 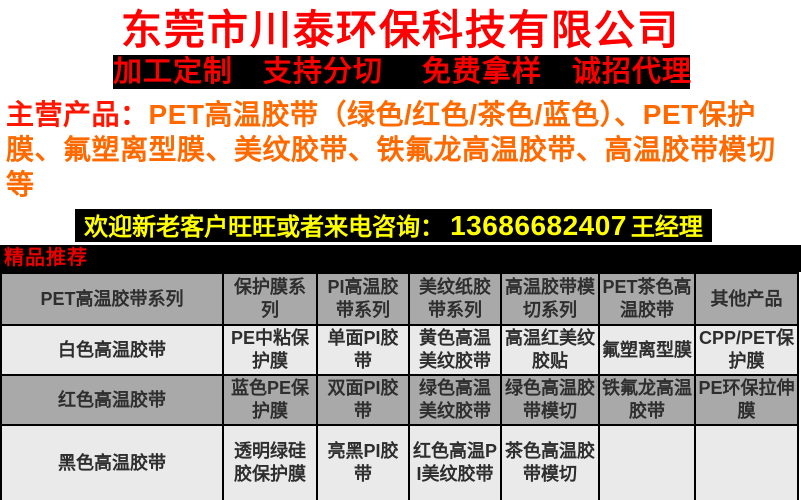 I want to click on column-header-masking-tape-series: 美纹纸胶带系列, so click(x=455, y=299).